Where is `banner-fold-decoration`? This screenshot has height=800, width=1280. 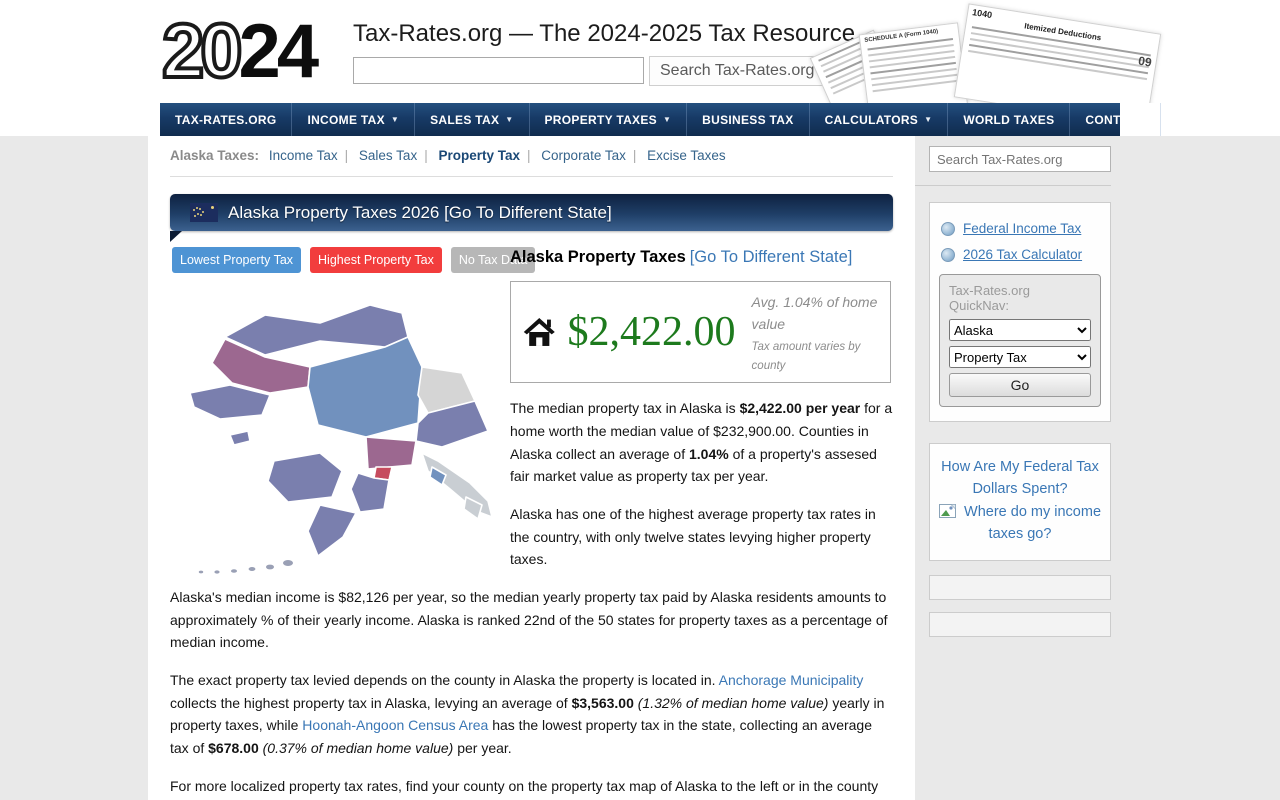 banner-fold-decoration is located at coordinates (176, 236).